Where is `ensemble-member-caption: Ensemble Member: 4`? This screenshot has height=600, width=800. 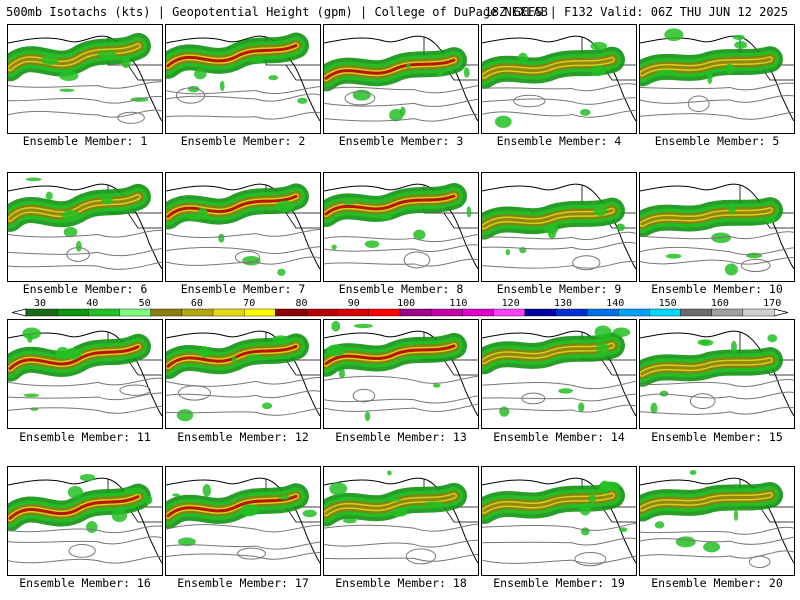
ensemble-member-caption: Ensemble Member: 4 is located at coordinates (559, 141).